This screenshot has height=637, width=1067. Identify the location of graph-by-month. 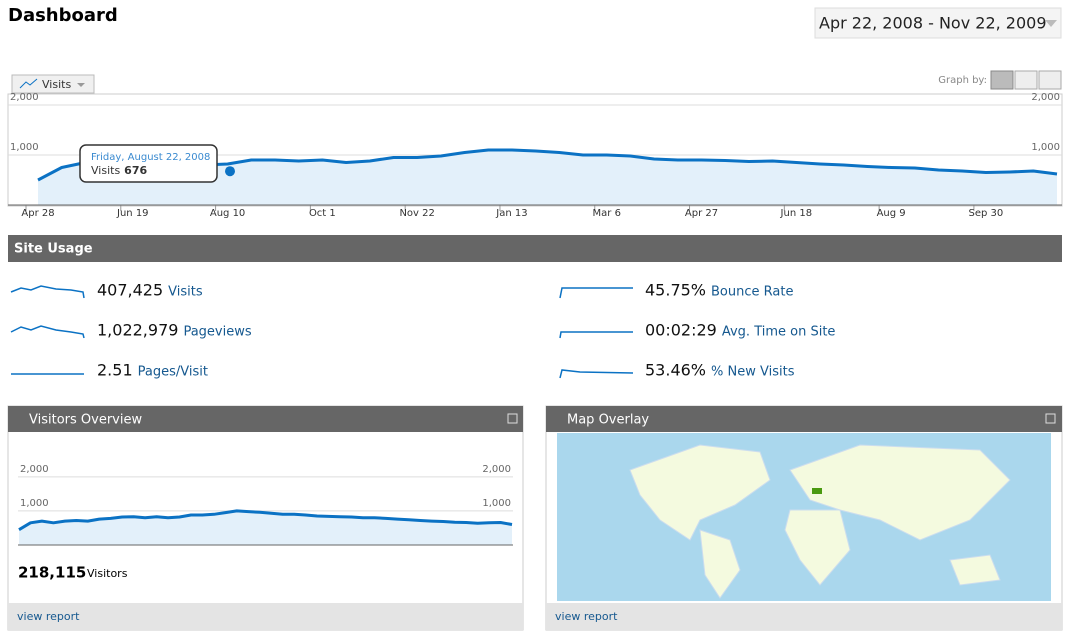
(1050, 80).